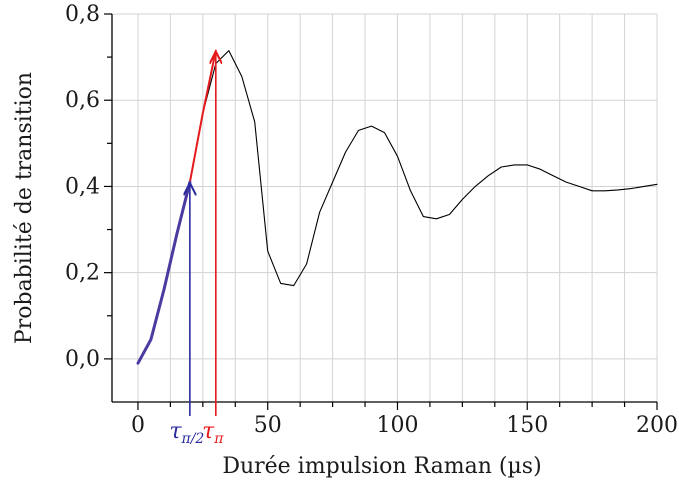  What do you see at coordinates (24, 208) in the screenshot?
I see `y-axis-title: Probabilité de transition` at bounding box center [24, 208].